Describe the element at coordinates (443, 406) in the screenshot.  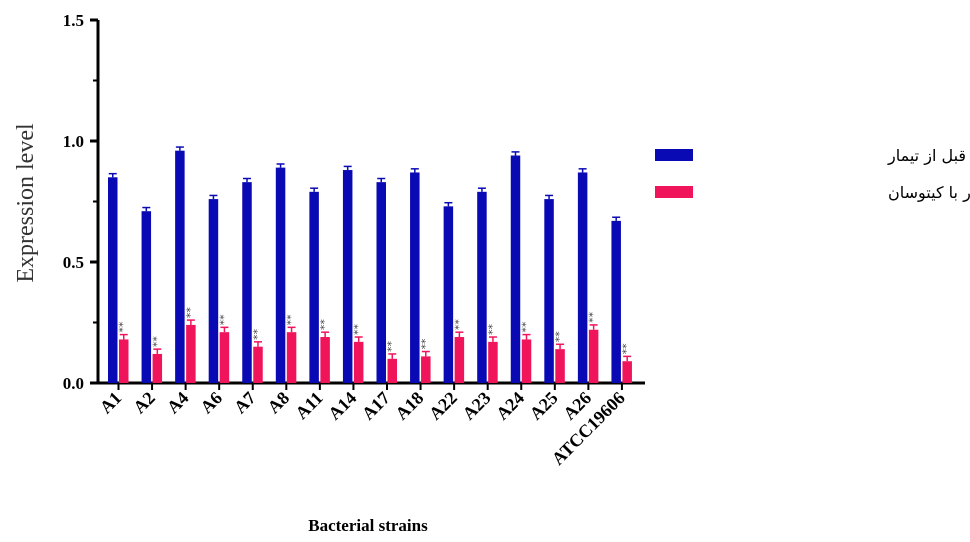
I see `x-tick-label: A22` at that location.